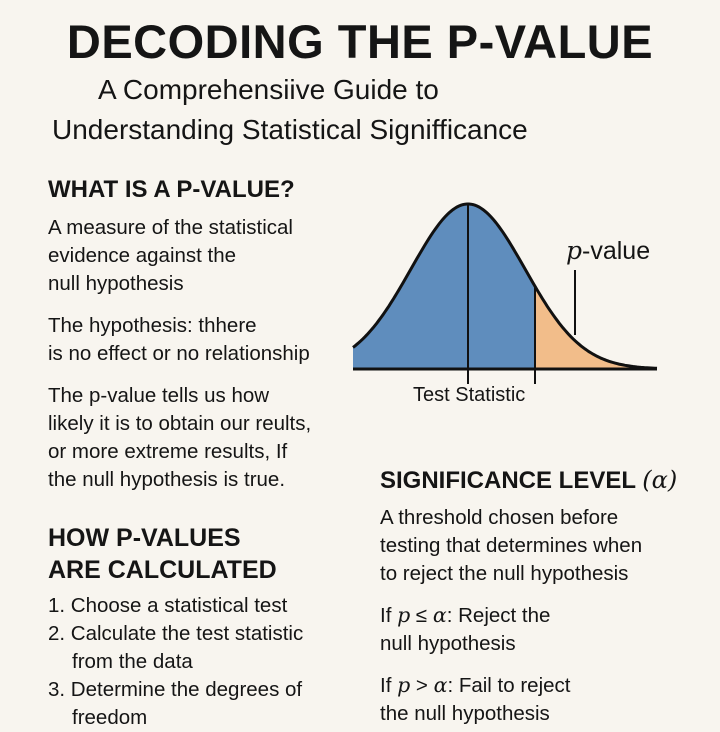 This screenshot has width=720, height=732. I want to click on significance-heading: SIGNIFICANCE LEVEL (α), so click(528, 480).